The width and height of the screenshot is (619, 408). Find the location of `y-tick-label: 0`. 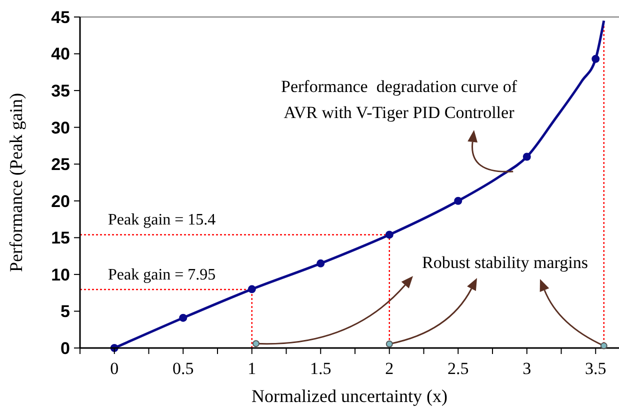

y-tick-label: 0 is located at coordinates (65, 348).